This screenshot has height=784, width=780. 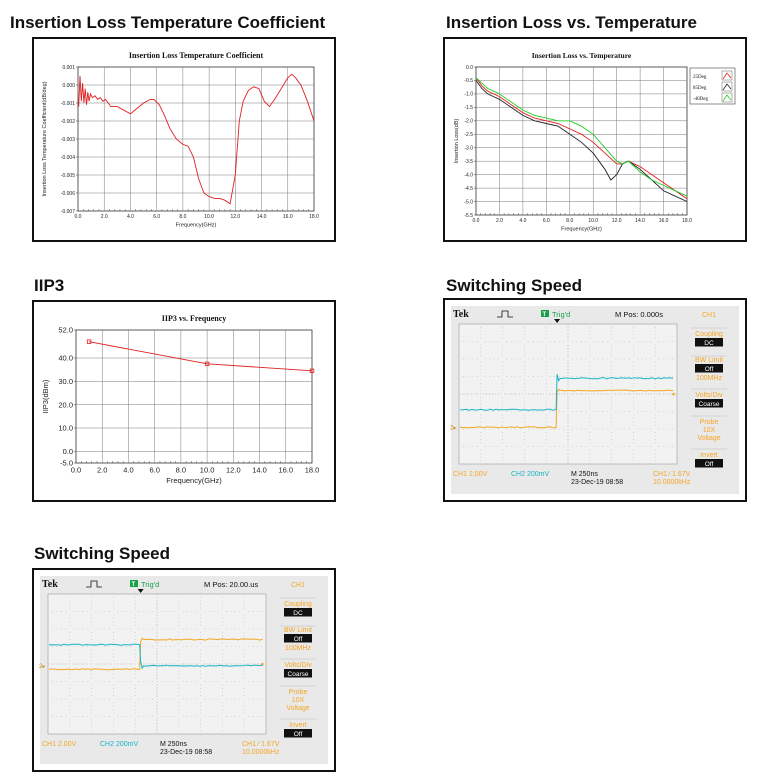 What do you see at coordinates (298, 725) in the screenshot?
I see `menu-invert-label: Invert` at bounding box center [298, 725].